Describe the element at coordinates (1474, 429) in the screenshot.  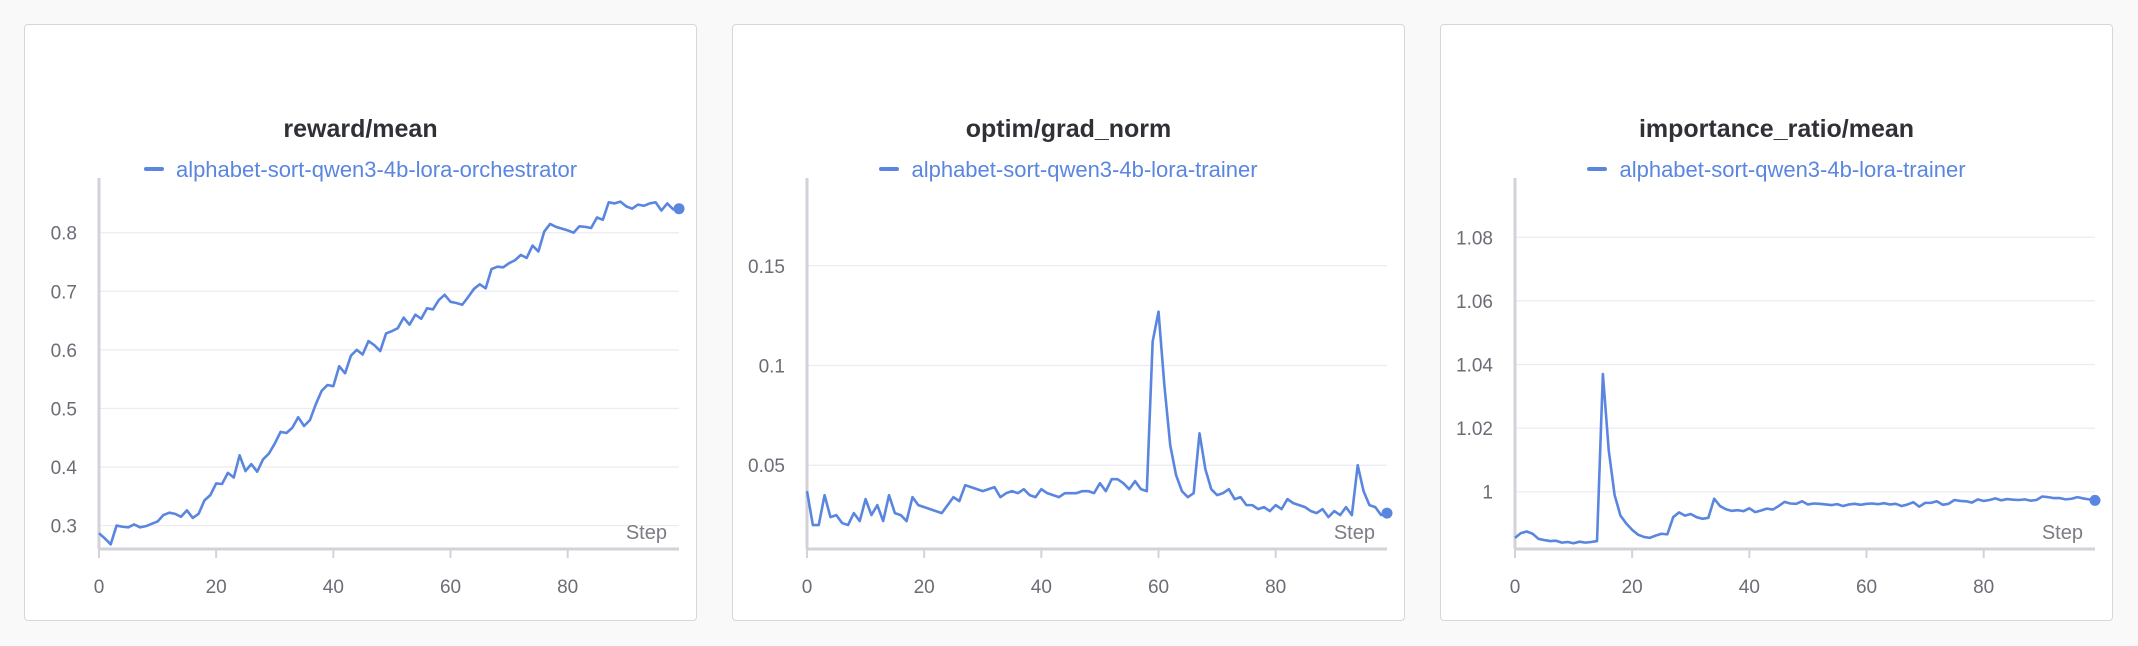
I see `y-tick-label: 1.02` at that location.